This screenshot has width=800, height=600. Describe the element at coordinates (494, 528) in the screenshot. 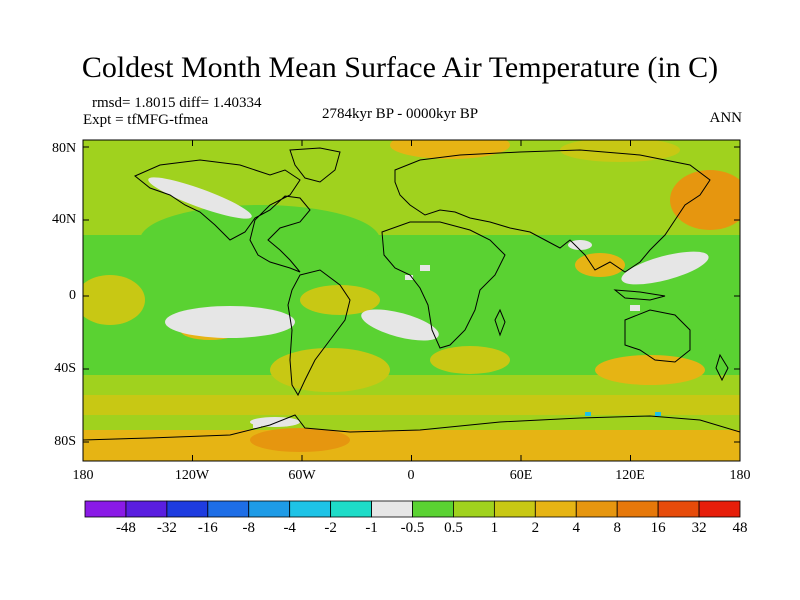

I see `colorbar-label: 1` at that location.